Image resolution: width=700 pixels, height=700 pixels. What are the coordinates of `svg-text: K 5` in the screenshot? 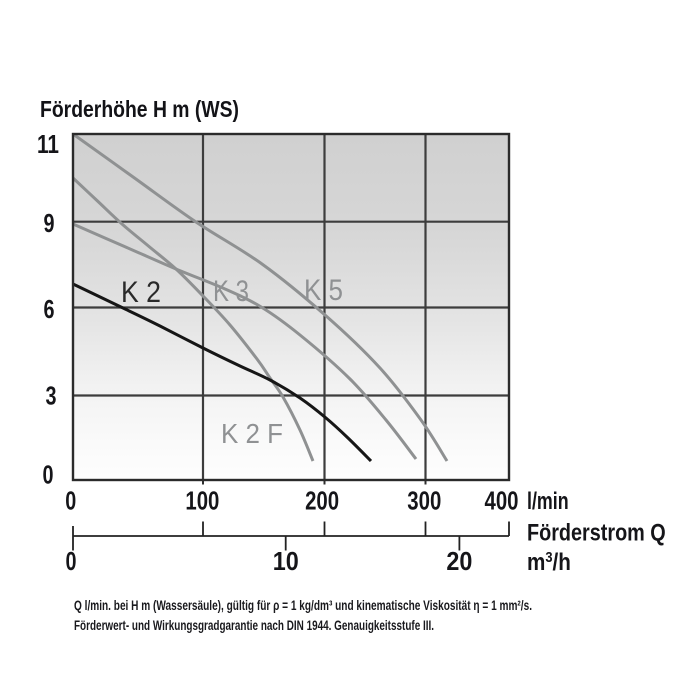 It's located at (323, 290).